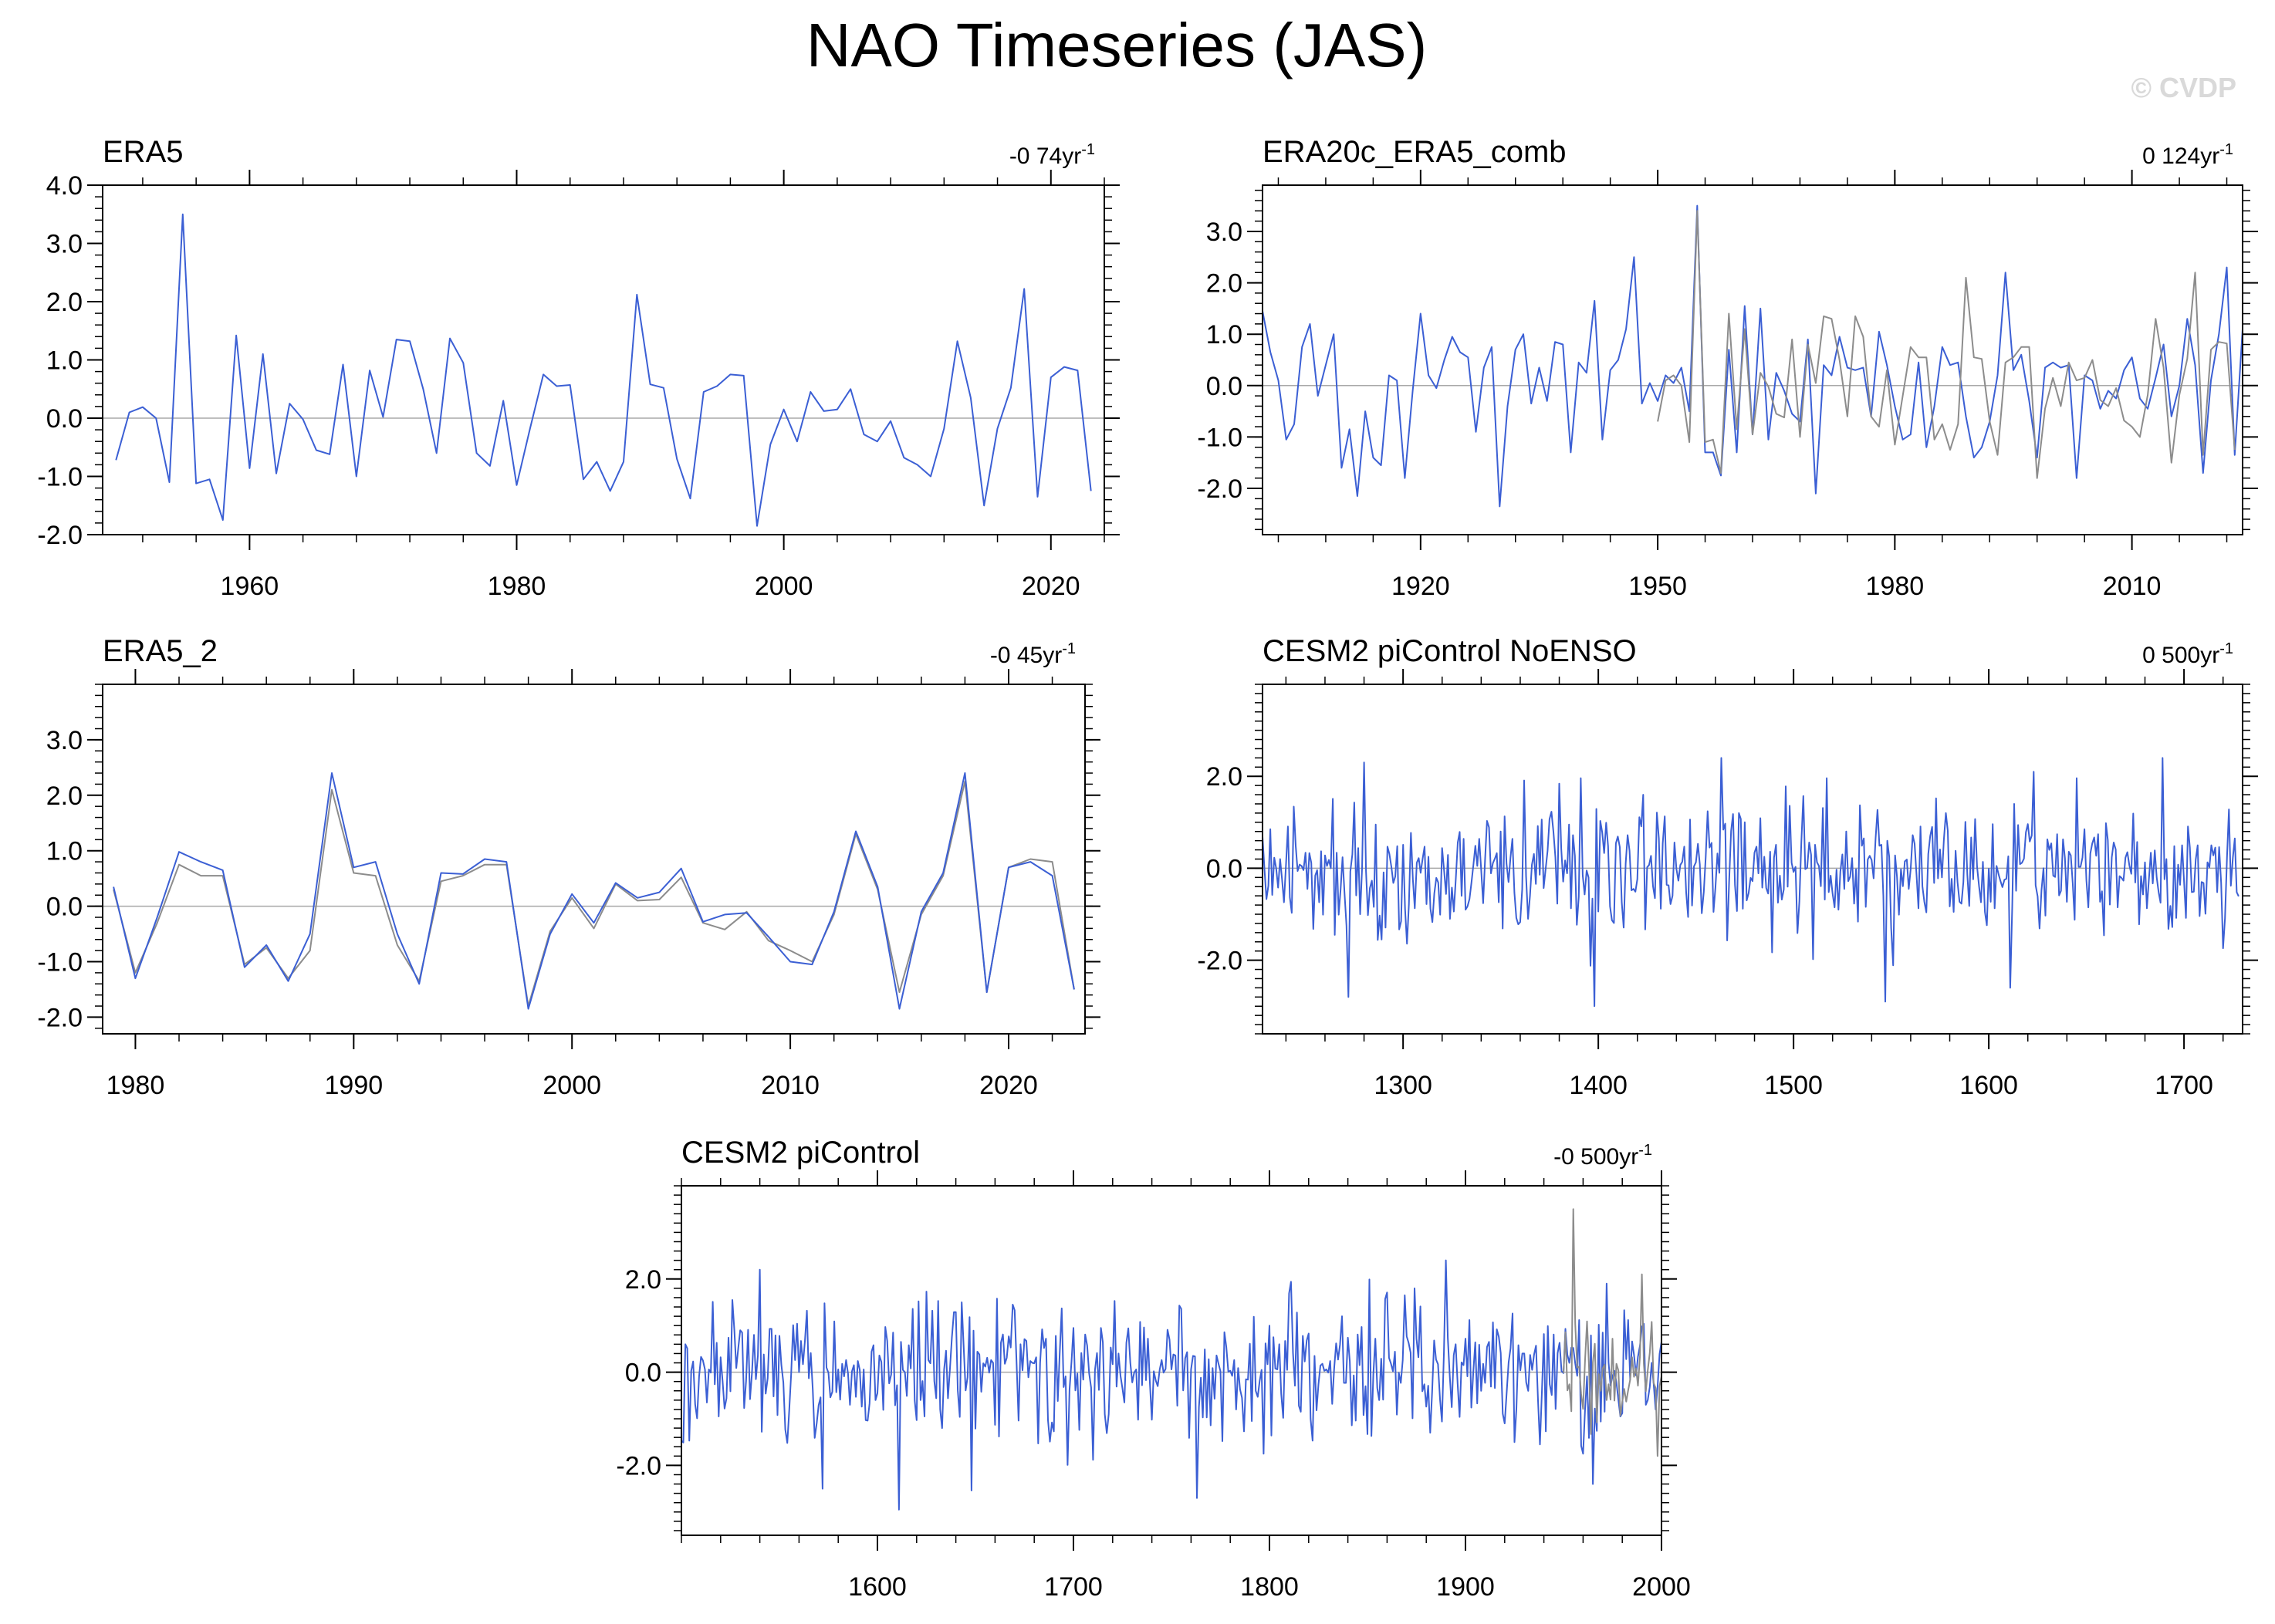 The height and width of the screenshot is (1624, 2275). What do you see at coordinates (1598, 1085) in the screenshot?
I see `x-tick-label: 1400` at bounding box center [1598, 1085].